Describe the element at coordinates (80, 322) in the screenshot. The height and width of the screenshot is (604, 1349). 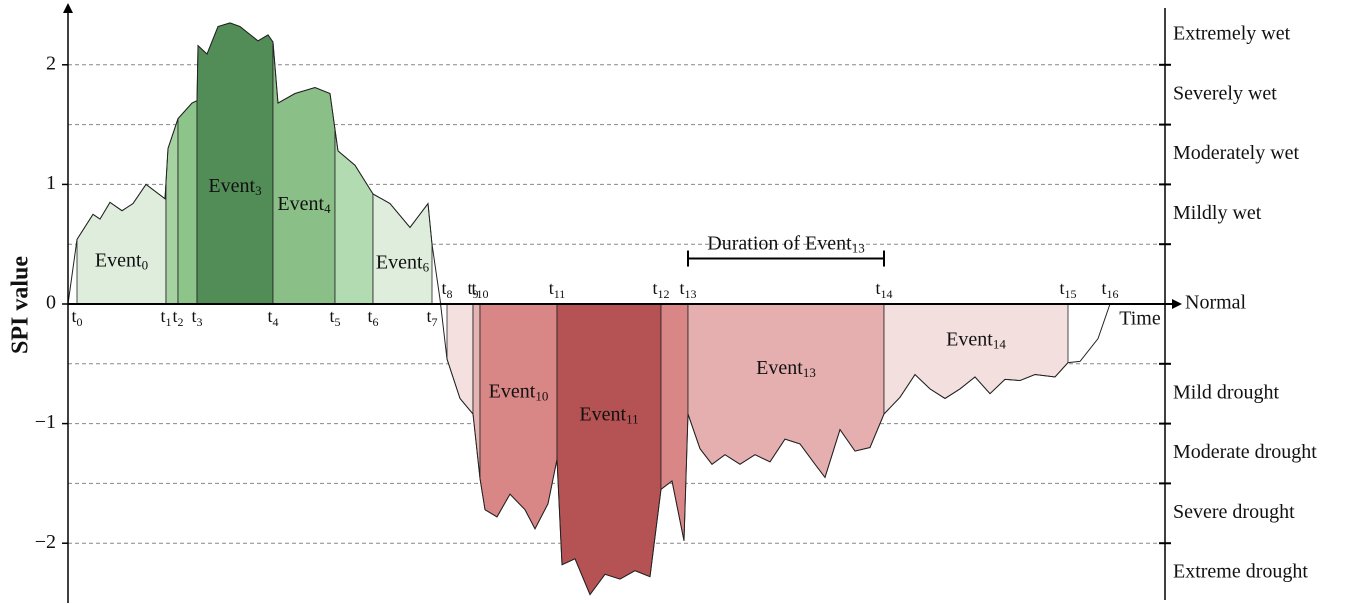
I see `time-label-sub: 0` at that location.